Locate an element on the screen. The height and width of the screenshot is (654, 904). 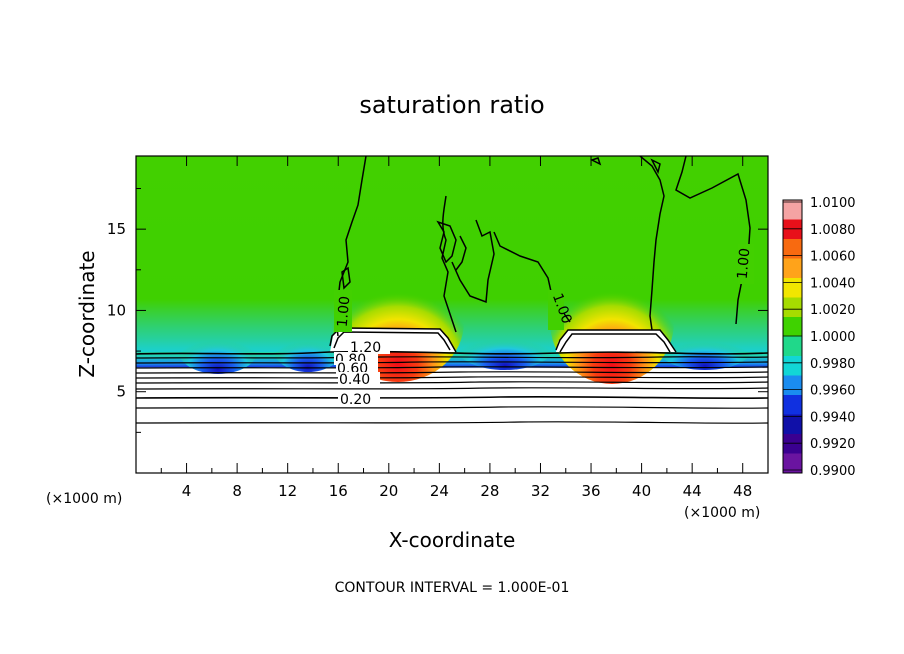
x-tick-label: 8 is located at coordinates (237, 491).